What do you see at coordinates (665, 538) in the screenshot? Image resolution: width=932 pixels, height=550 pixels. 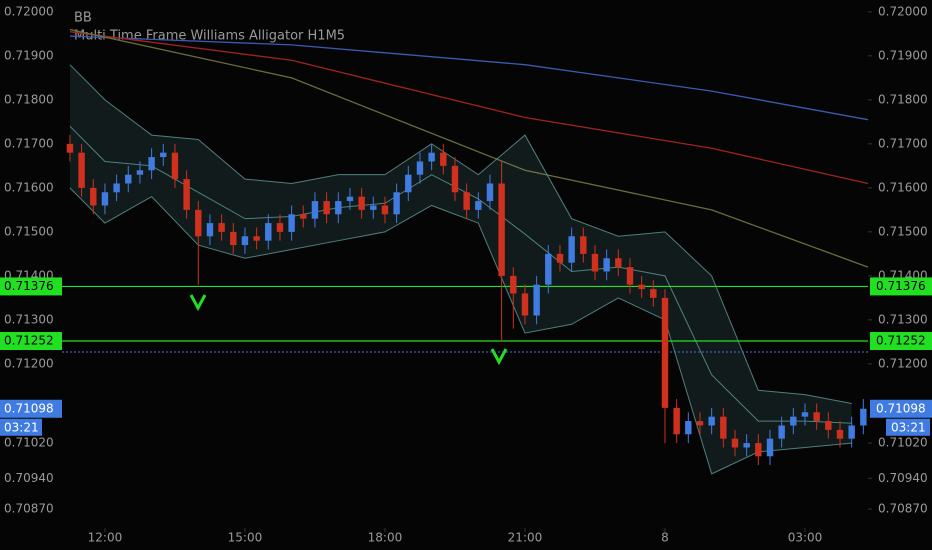 I see `x-tick-label: 8` at bounding box center [665, 538].